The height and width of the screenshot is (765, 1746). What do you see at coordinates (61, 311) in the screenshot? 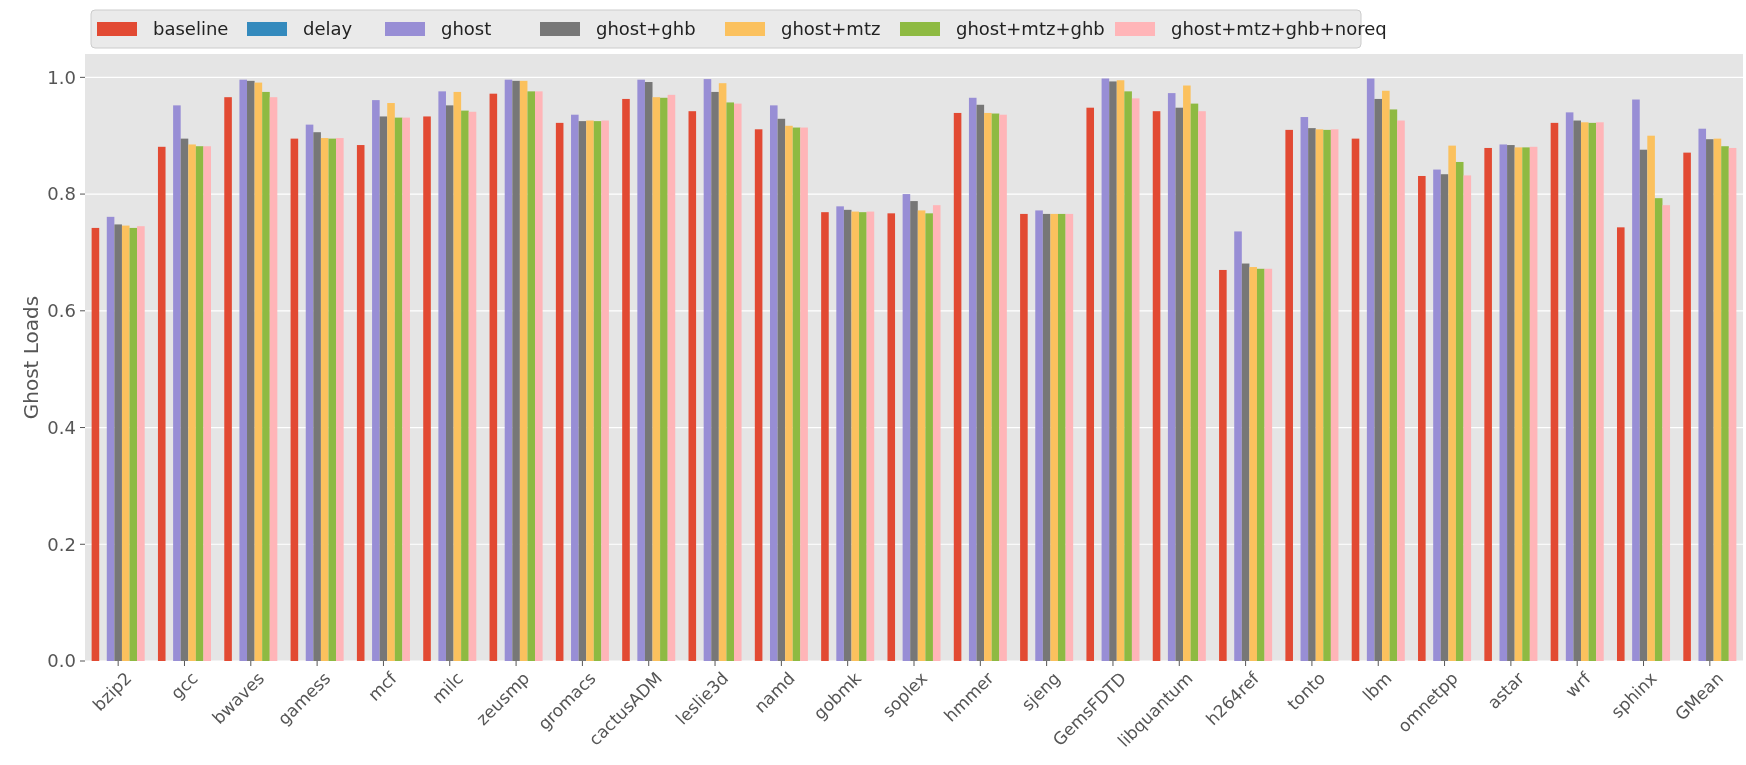
I see `y-tick-label: 0.6` at bounding box center [61, 311].